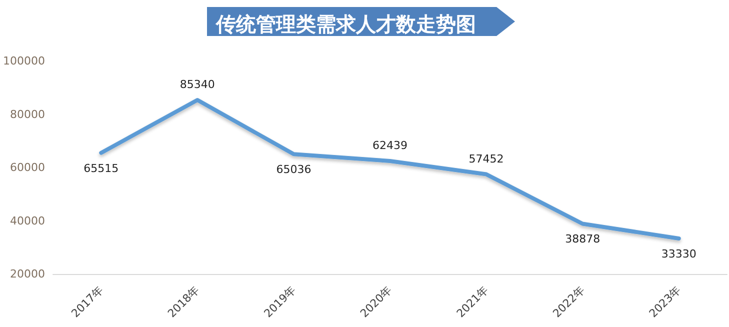 The image size is (729, 327). Describe the element at coordinates (27, 221) in the screenshot. I see `y-tick-label: 40000` at that location.